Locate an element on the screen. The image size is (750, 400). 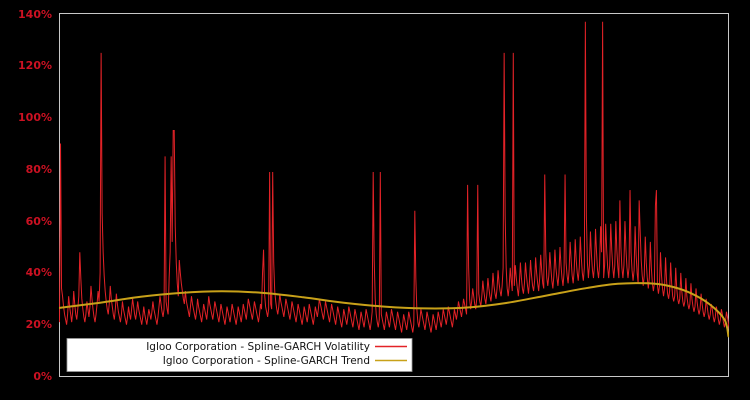
y-axis-tick-labels: 140% 120% 100% 80% 60% 40% 20% 0% is located at coordinates (35, 195).